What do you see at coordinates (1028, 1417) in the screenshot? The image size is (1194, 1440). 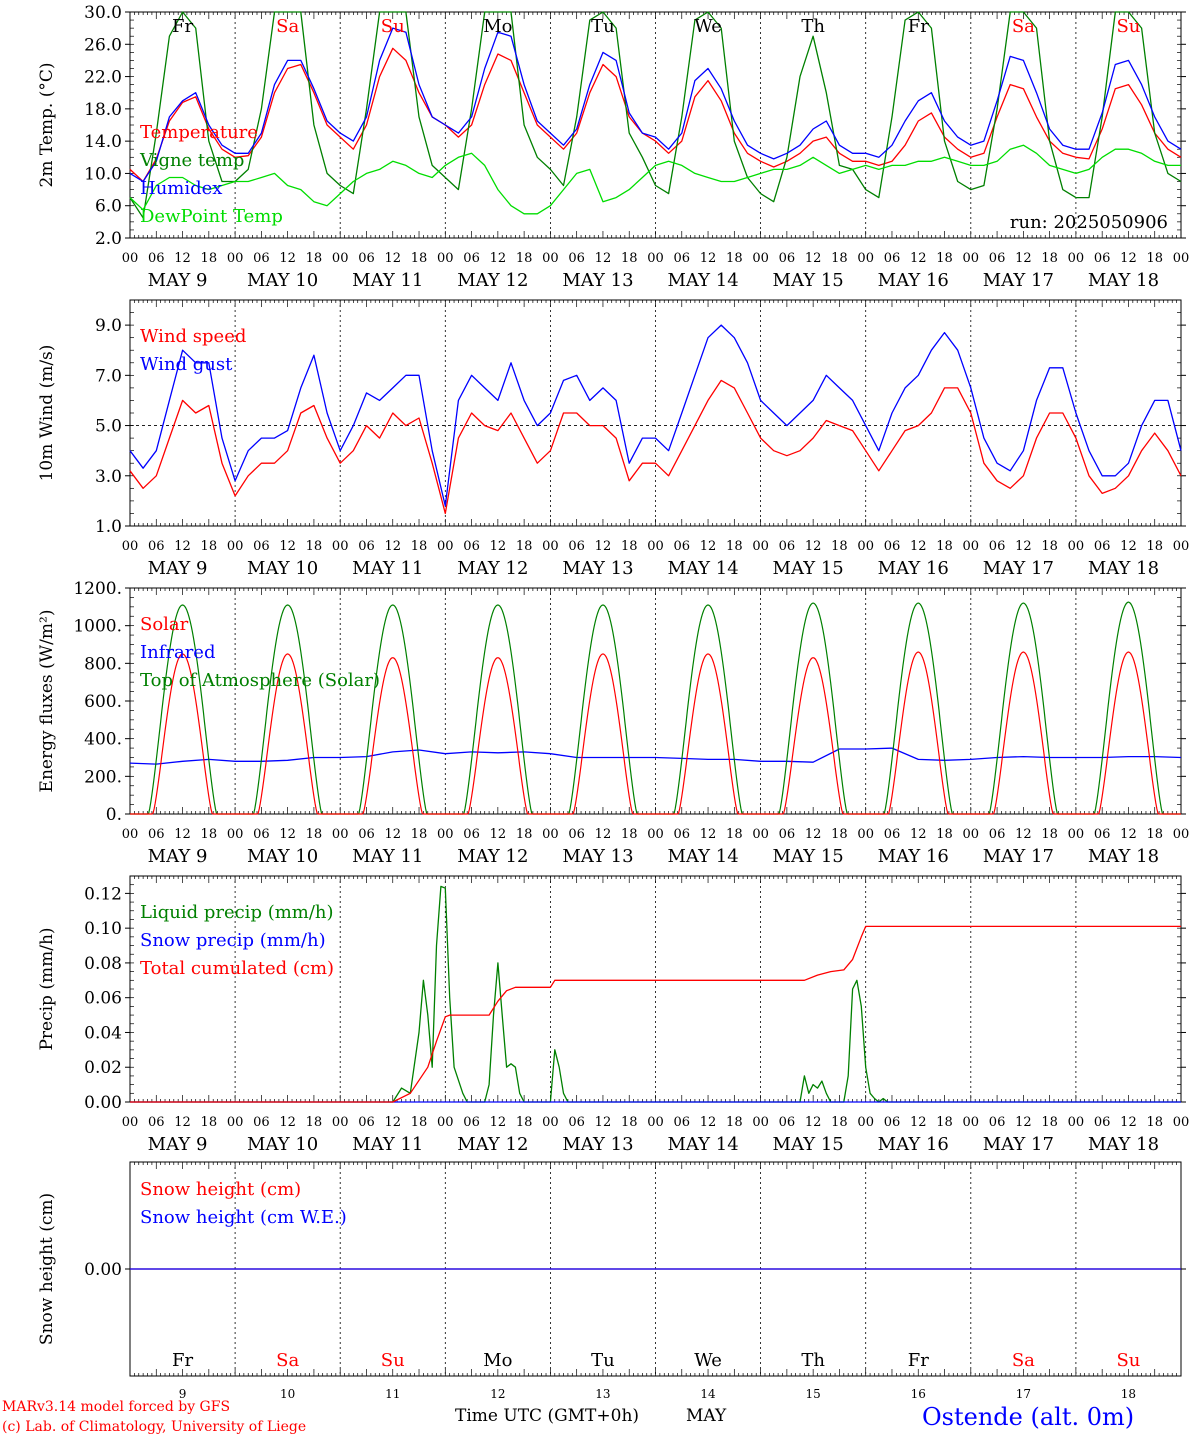 I see `station-name: Ostende (alt. 0m)` at bounding box center [1028, 1417].